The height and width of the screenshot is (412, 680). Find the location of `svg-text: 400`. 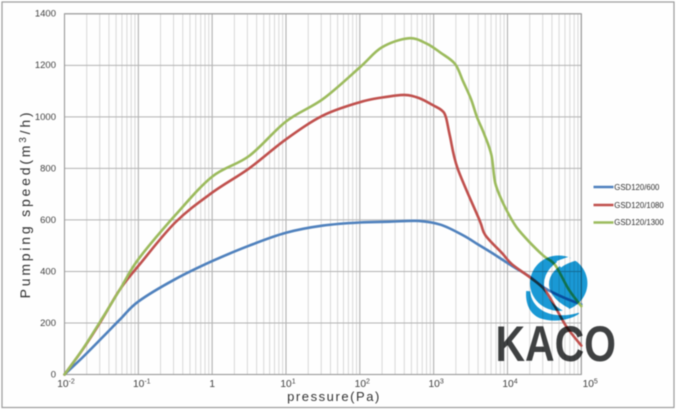

svg-text: 400 is located at coordinates (48, 271).